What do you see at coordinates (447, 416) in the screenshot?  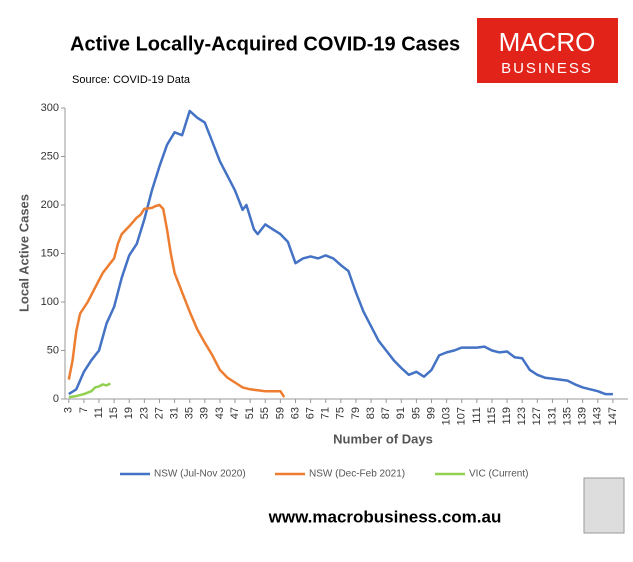 I see `x-tick-label: 103` at bounding box center [447, 416].